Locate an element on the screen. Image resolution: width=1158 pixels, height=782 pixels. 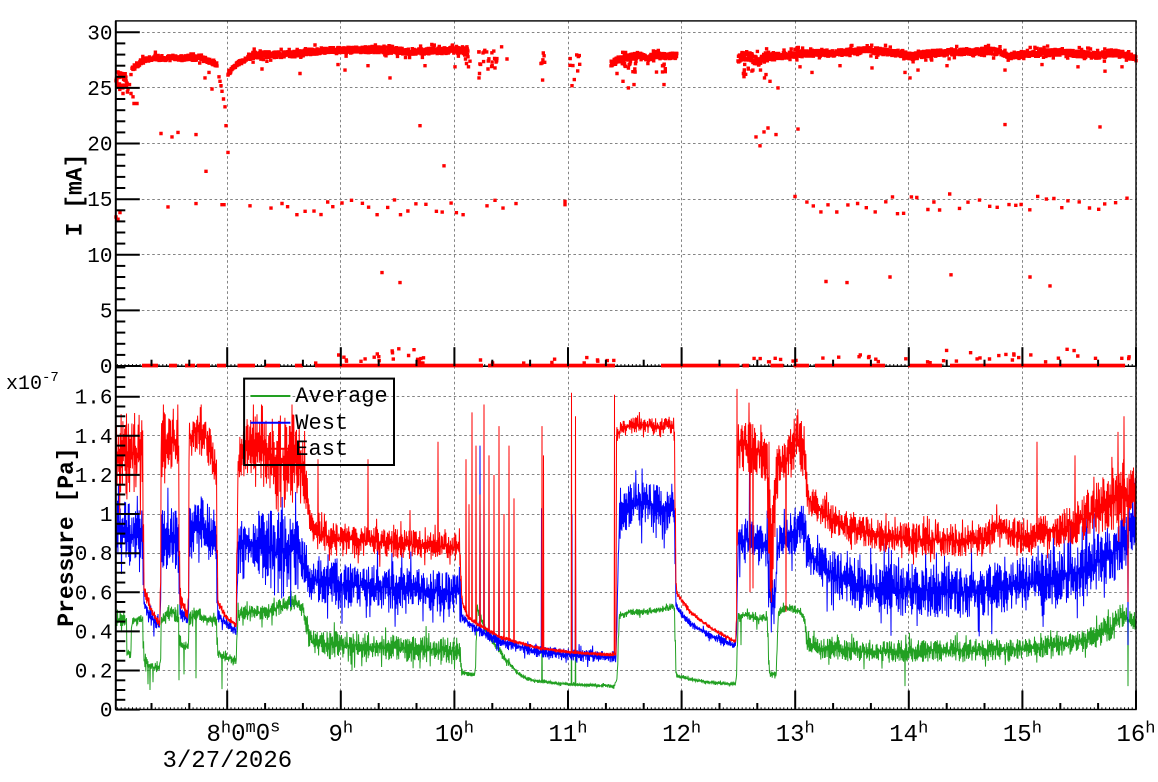
svg-text: 9h is located at coordinates (340, 735).